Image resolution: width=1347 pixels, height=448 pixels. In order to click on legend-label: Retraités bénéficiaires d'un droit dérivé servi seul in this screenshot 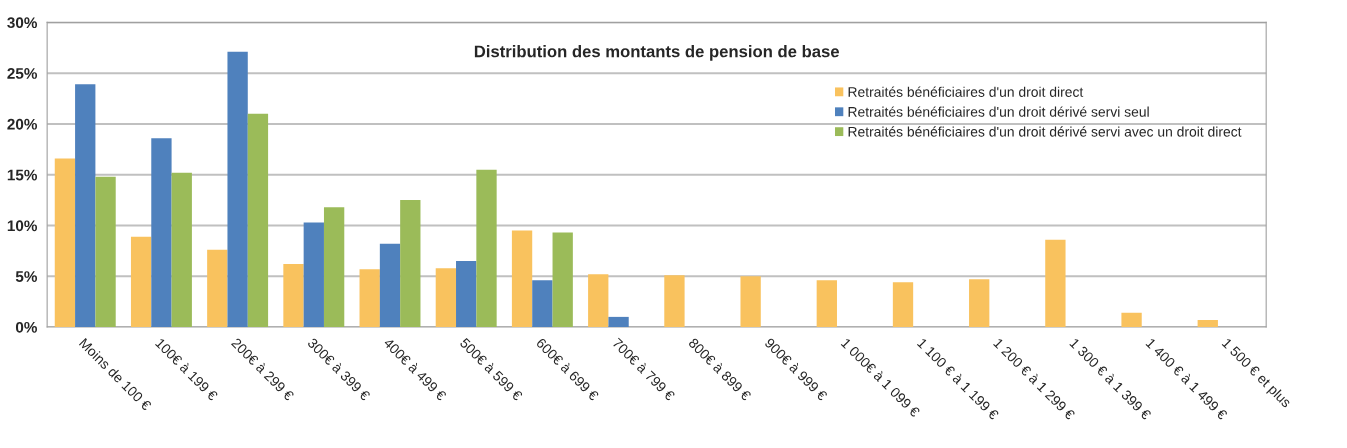, I will do `click(998, 111)`.